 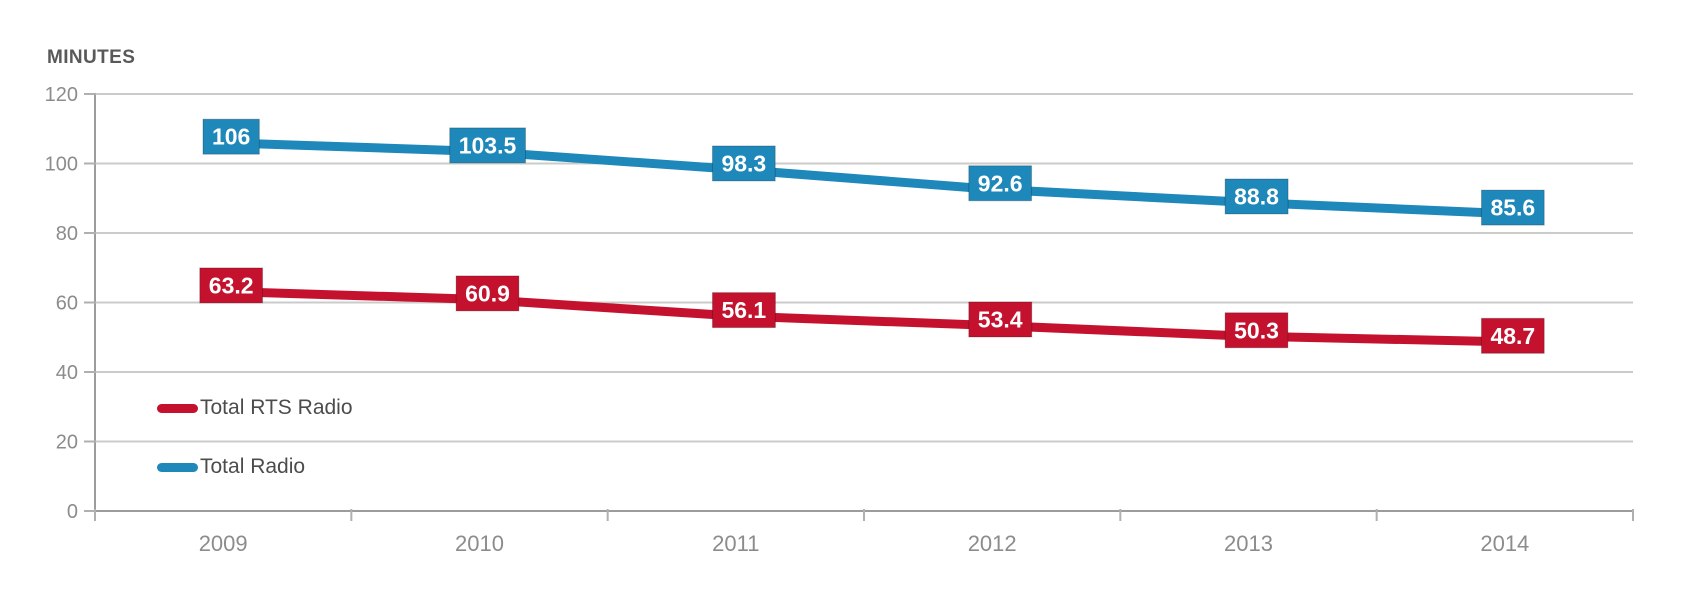 I want to click on point-label-text-2013: 50.3, so click(x=1256, y=330).